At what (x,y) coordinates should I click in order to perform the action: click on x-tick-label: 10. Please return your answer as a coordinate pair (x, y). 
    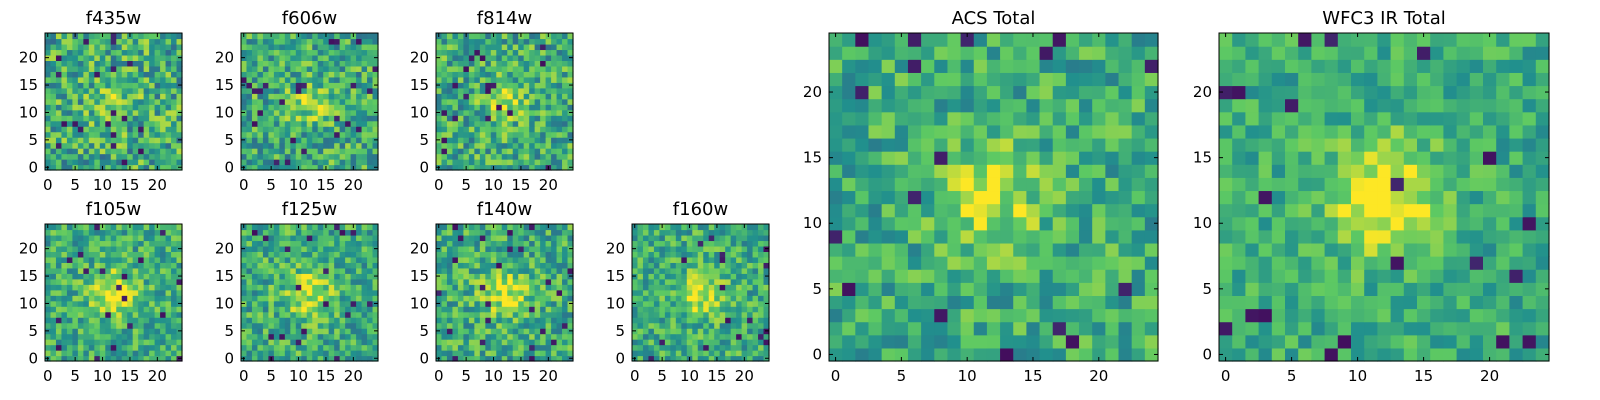
    Looking at the image, I should click on (298, 376).